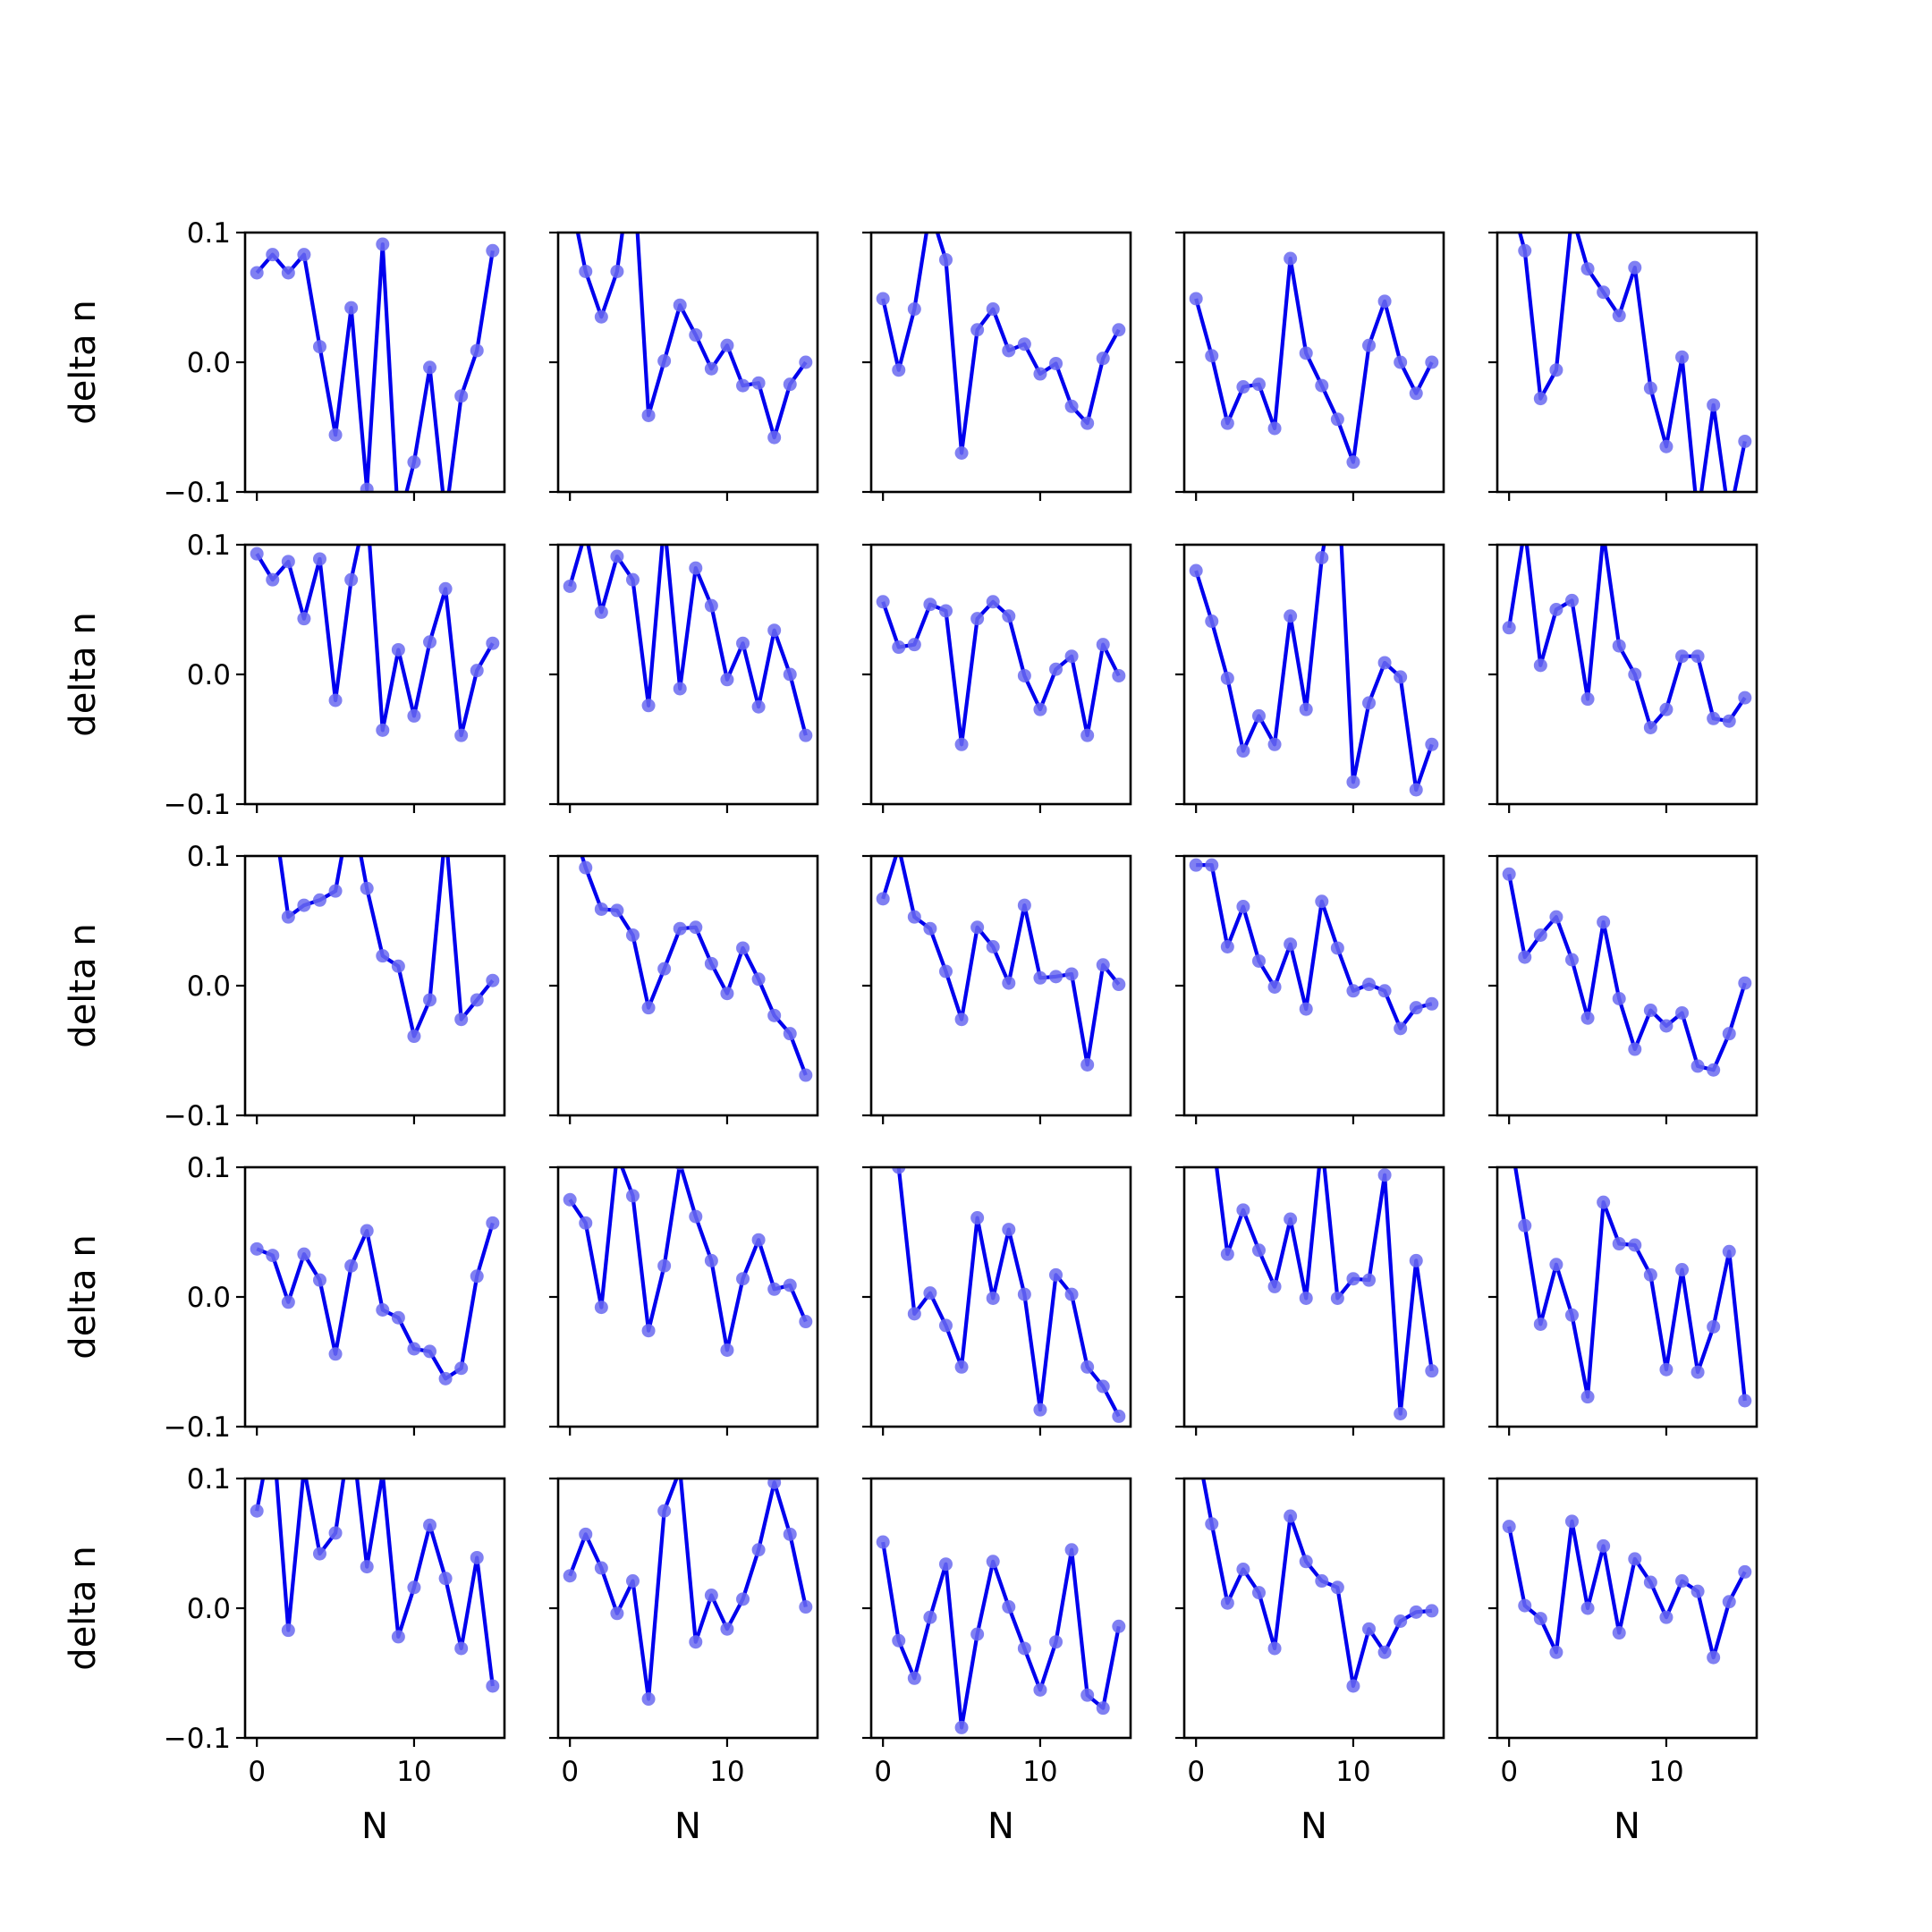 The height and width of the screenshot is (1932, 1932). What do you see at coordinates (570, 1772) in the screenshot?
I see `x-tick-label: 0` at bounding box center [570, 1772].